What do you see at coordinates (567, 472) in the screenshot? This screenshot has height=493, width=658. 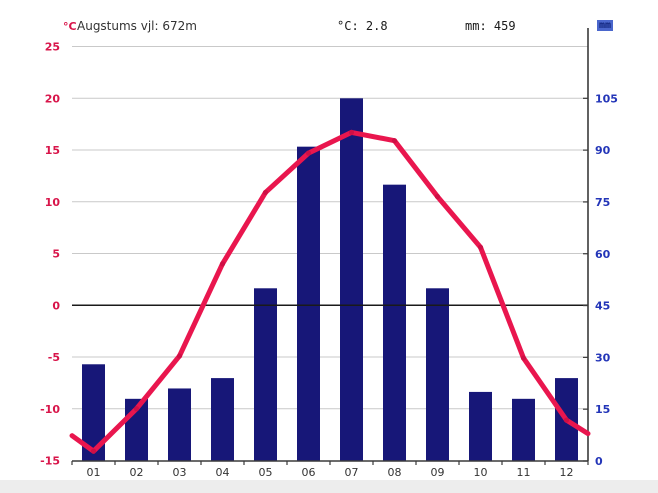 I see `month-label-12: 12` at bounding box center [567, 472].